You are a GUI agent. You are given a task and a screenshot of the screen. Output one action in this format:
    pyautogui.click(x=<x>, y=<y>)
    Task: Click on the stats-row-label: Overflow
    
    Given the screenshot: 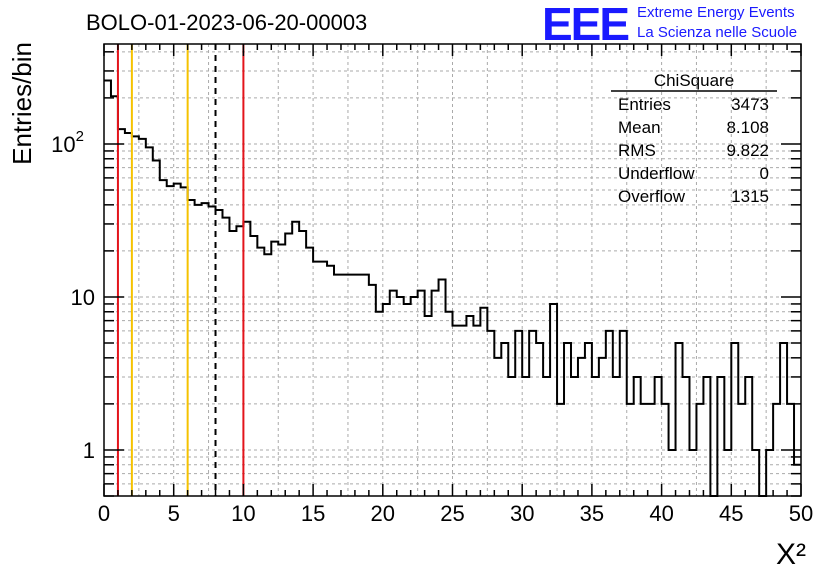 What is the action you would take?
    pyautogui.click(x=652, y=196)
    